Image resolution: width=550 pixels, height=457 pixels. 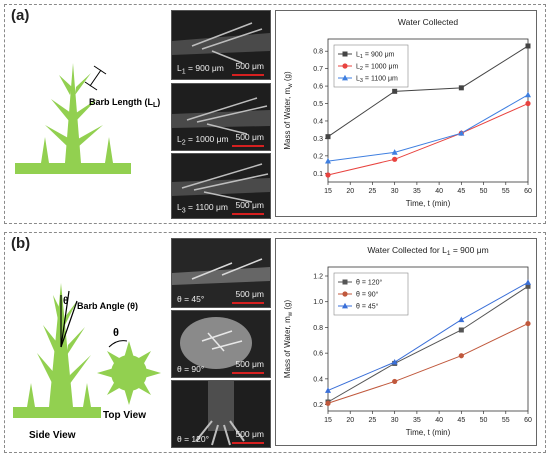 I want to click on side-view-label: Side View, so click(x=52, y=435).